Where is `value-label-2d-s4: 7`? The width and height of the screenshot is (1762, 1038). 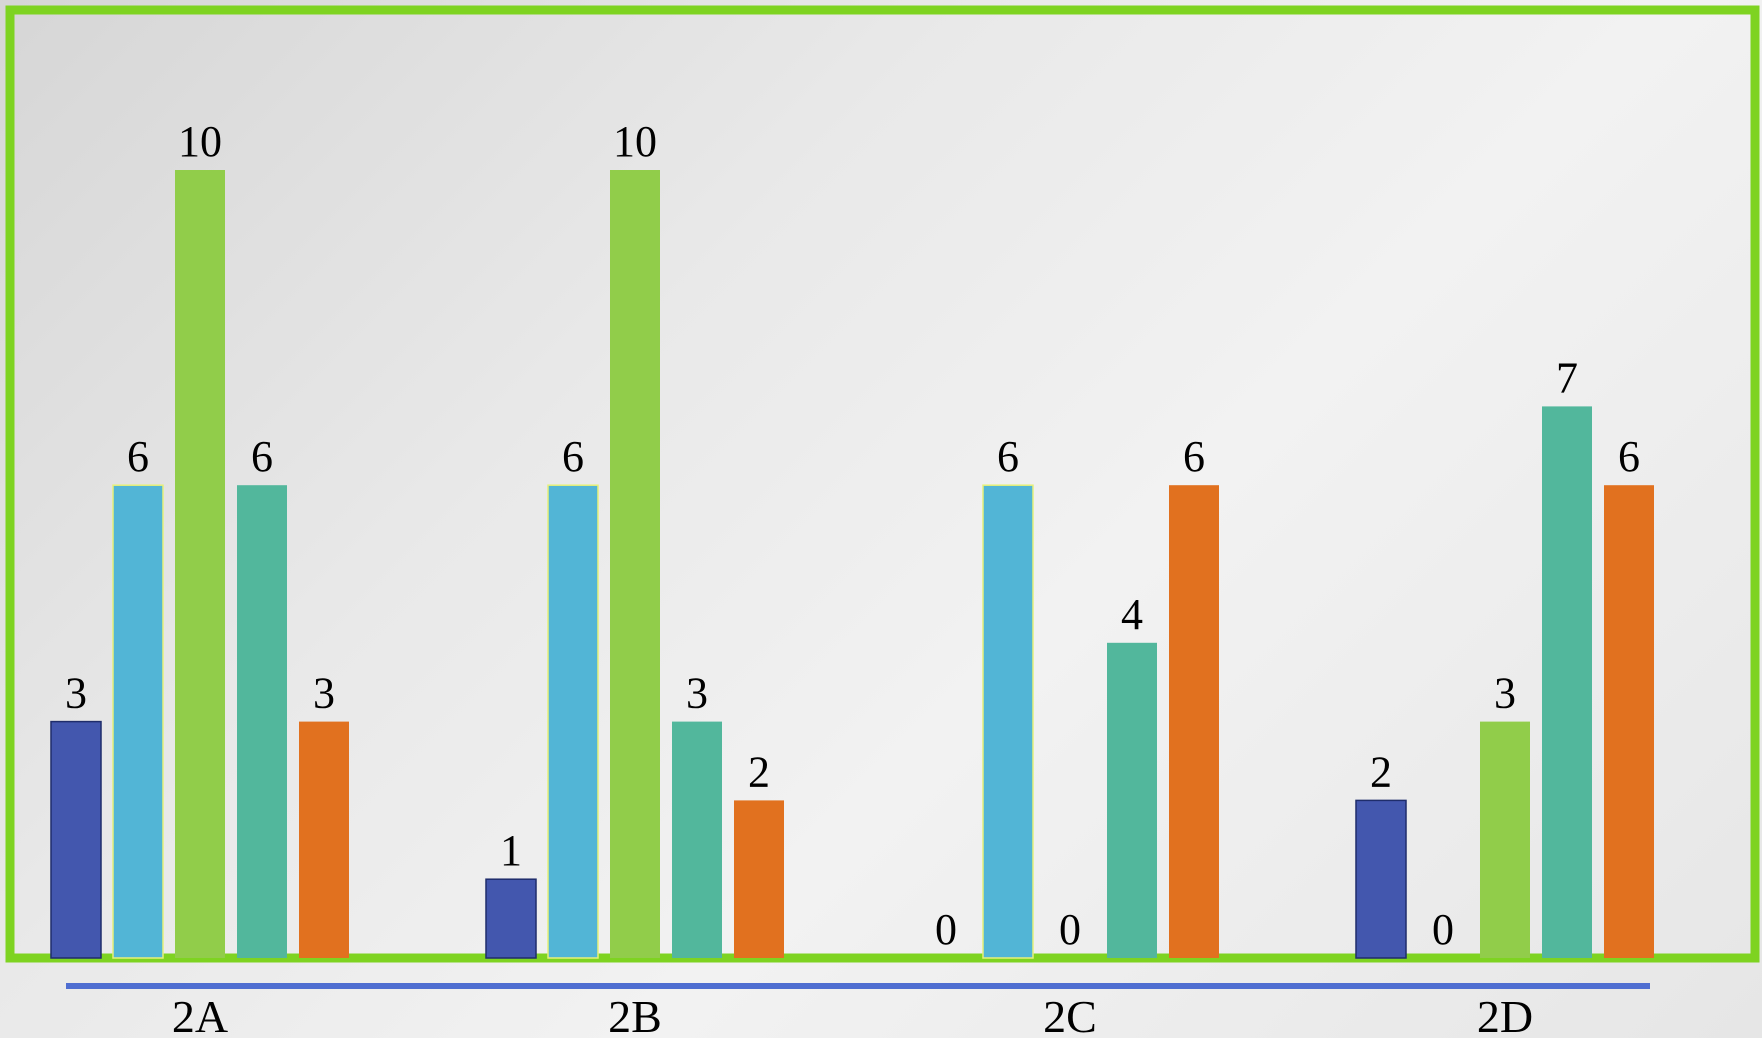 value-label-2d-s4: 7 is located at coordinates (1567, 377).